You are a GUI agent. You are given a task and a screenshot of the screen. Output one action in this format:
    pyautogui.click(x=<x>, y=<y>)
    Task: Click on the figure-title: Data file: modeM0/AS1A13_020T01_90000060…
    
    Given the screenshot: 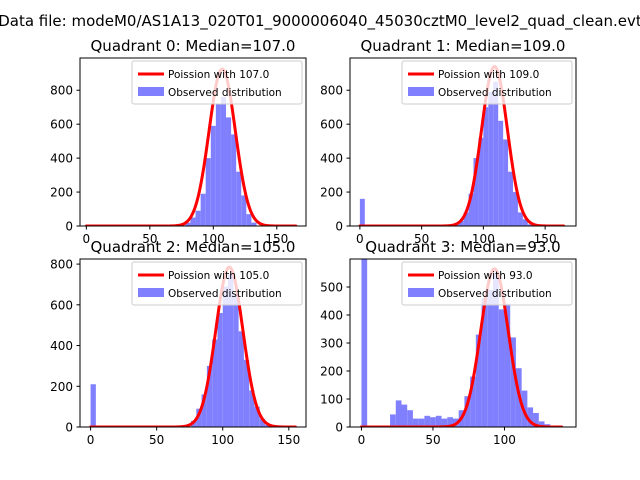 What is the action you would take?
    pyautogui.click(x=320, y=21)
    